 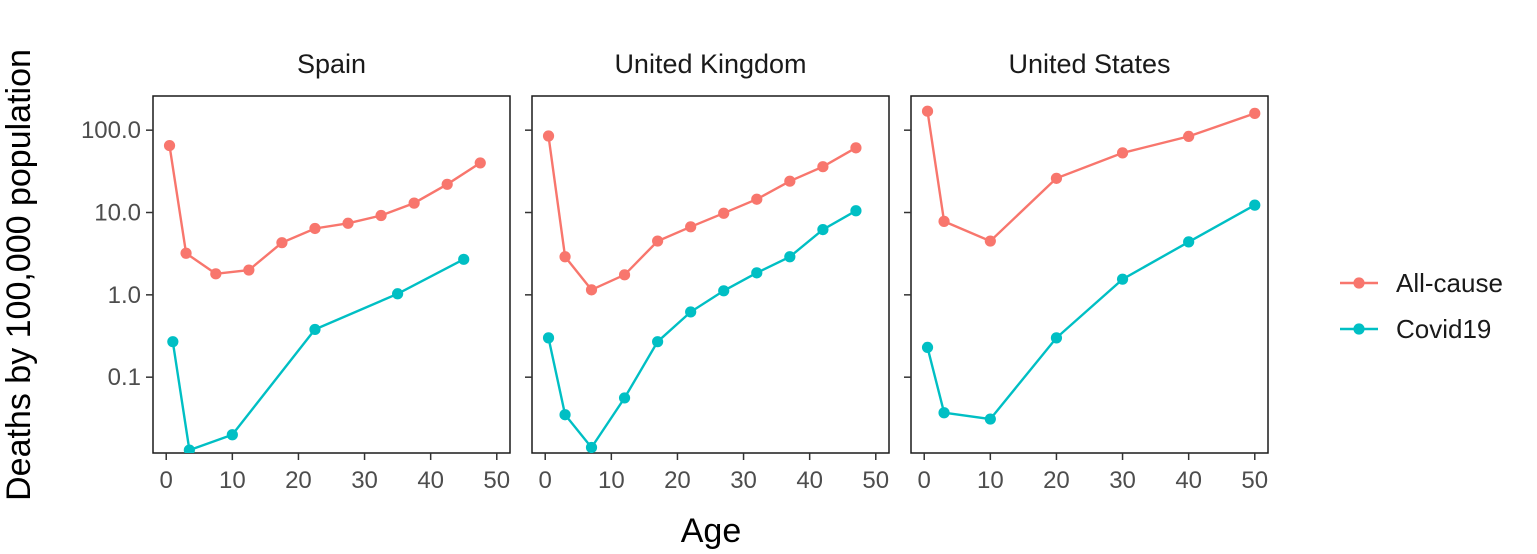 I want to click on panel-title: United States, so click(x=1089, y=64).